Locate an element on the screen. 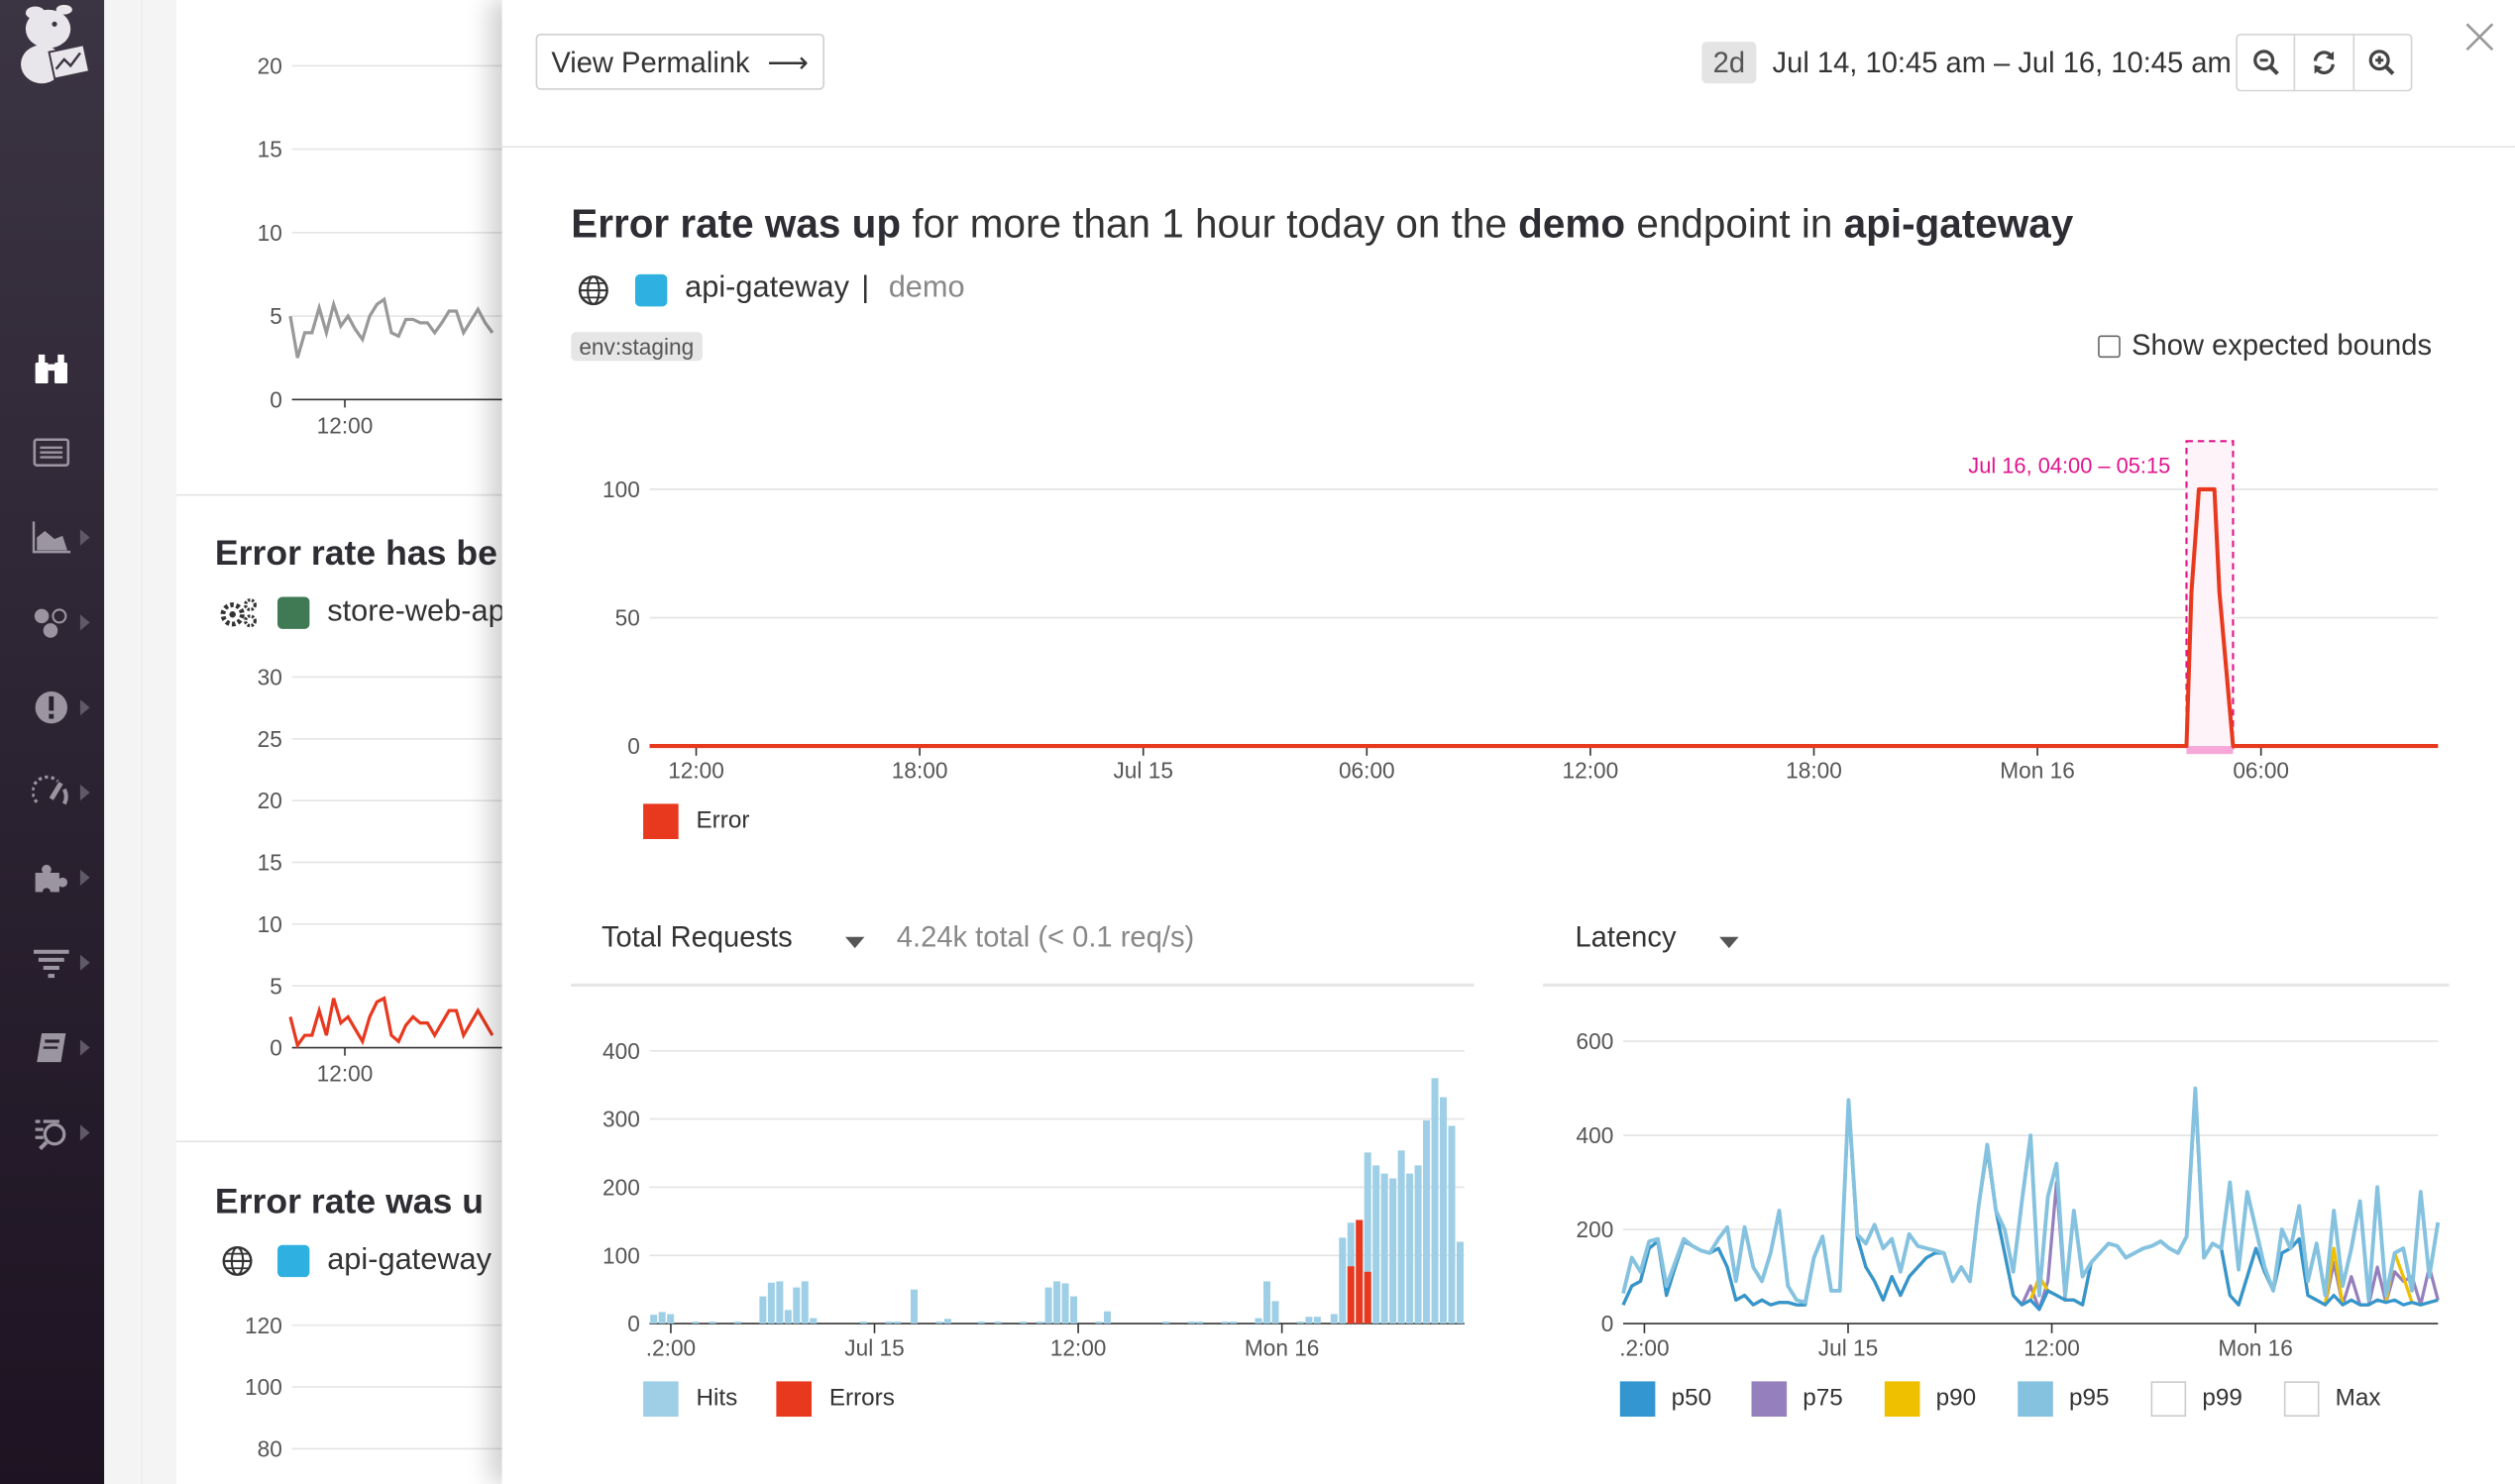  refresh-icon is located at coordinates (2324, 63).